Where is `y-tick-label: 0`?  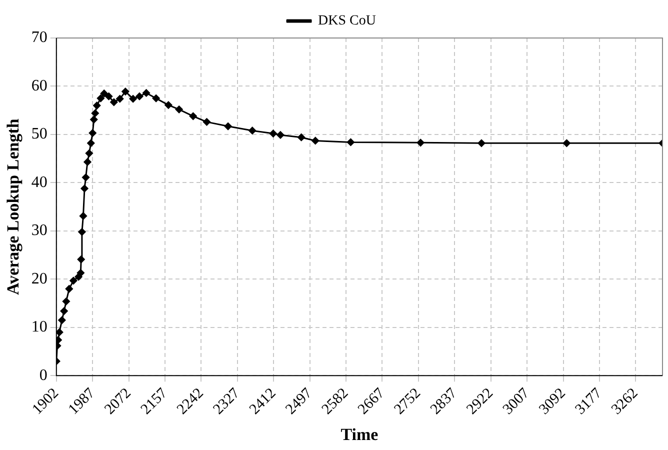
y-tick-label: 0 is located at coordinates (43, 375).